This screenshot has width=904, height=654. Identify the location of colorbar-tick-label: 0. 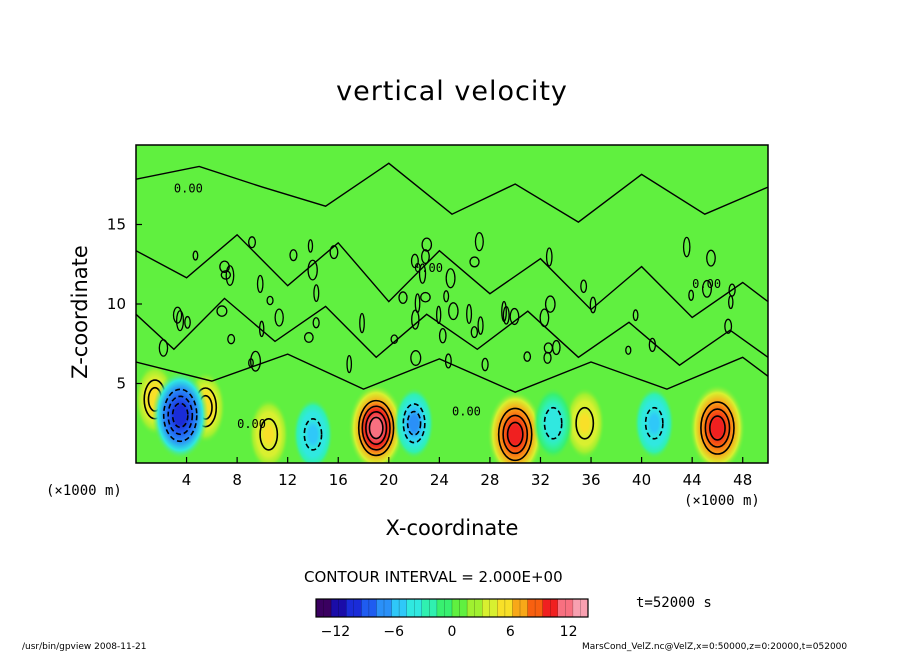
(452, 632).